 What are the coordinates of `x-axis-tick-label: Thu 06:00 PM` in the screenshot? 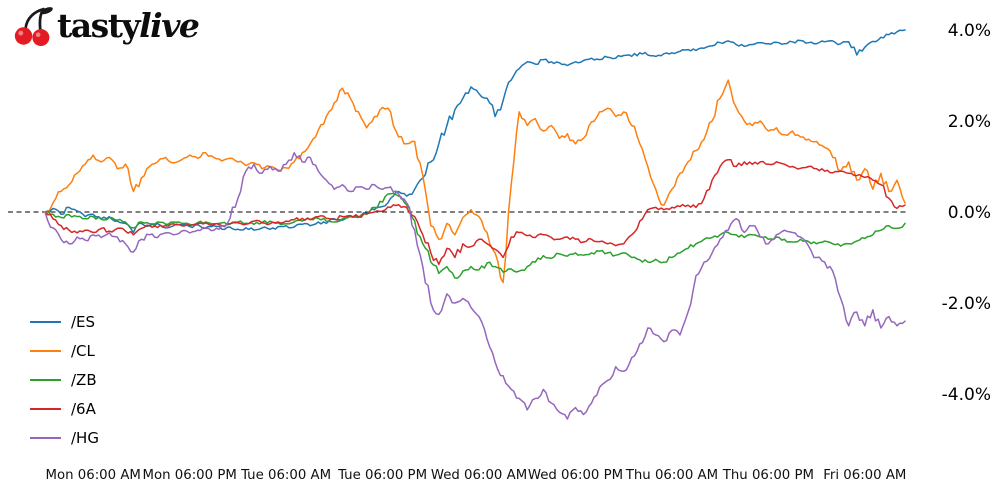 It's located at (768, 475).